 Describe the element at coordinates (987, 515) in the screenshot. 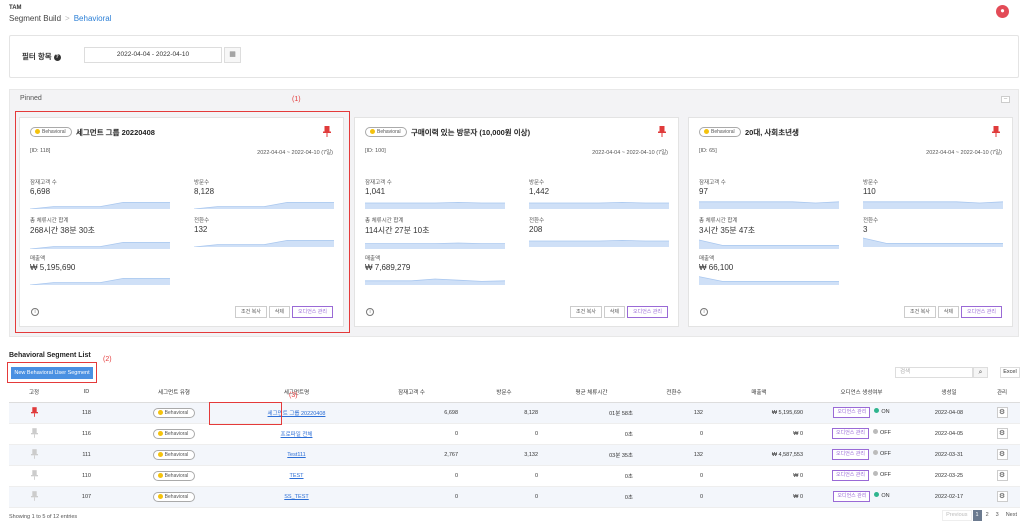

I see `page-2-button: 2` at that location.